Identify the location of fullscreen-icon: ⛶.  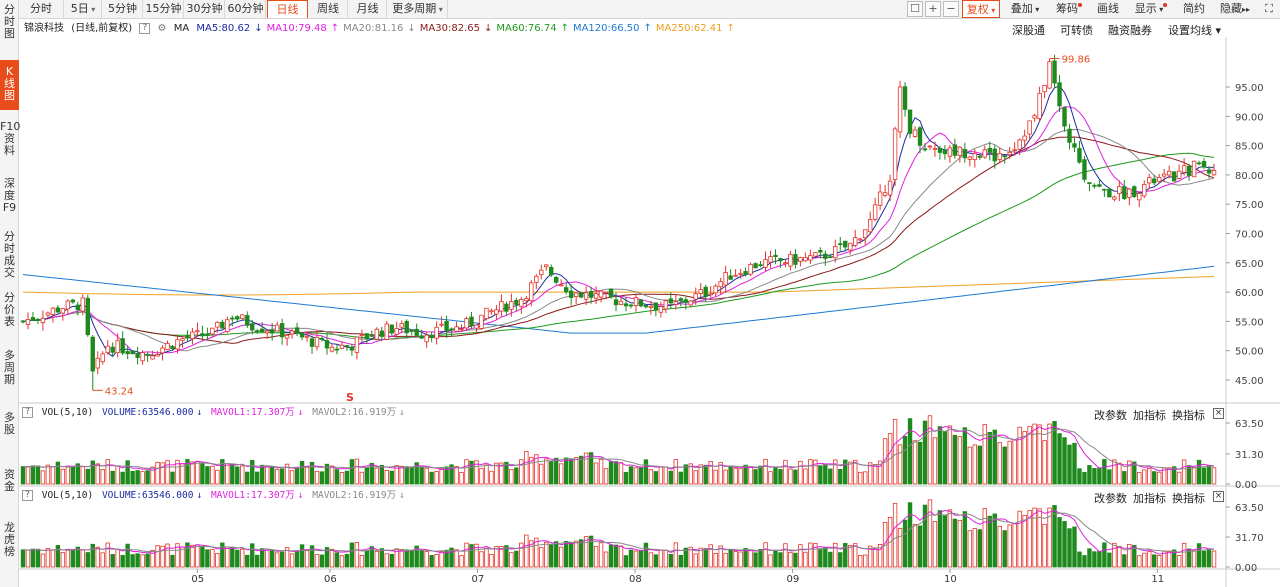
(1269, 8).